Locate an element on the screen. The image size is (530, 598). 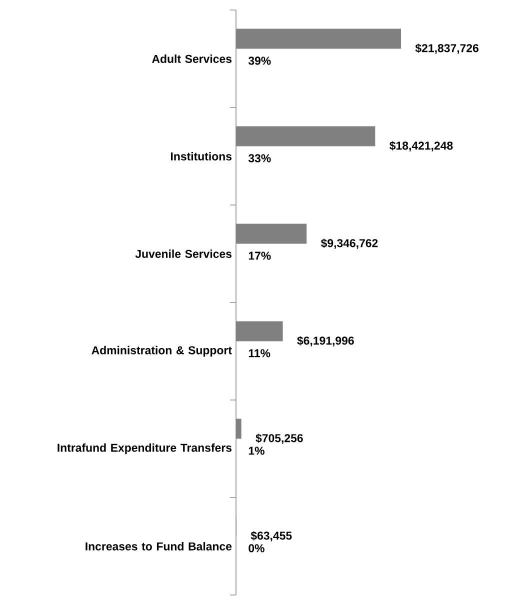
y-tick-label: Institutions is located at coordinates (201, 156).